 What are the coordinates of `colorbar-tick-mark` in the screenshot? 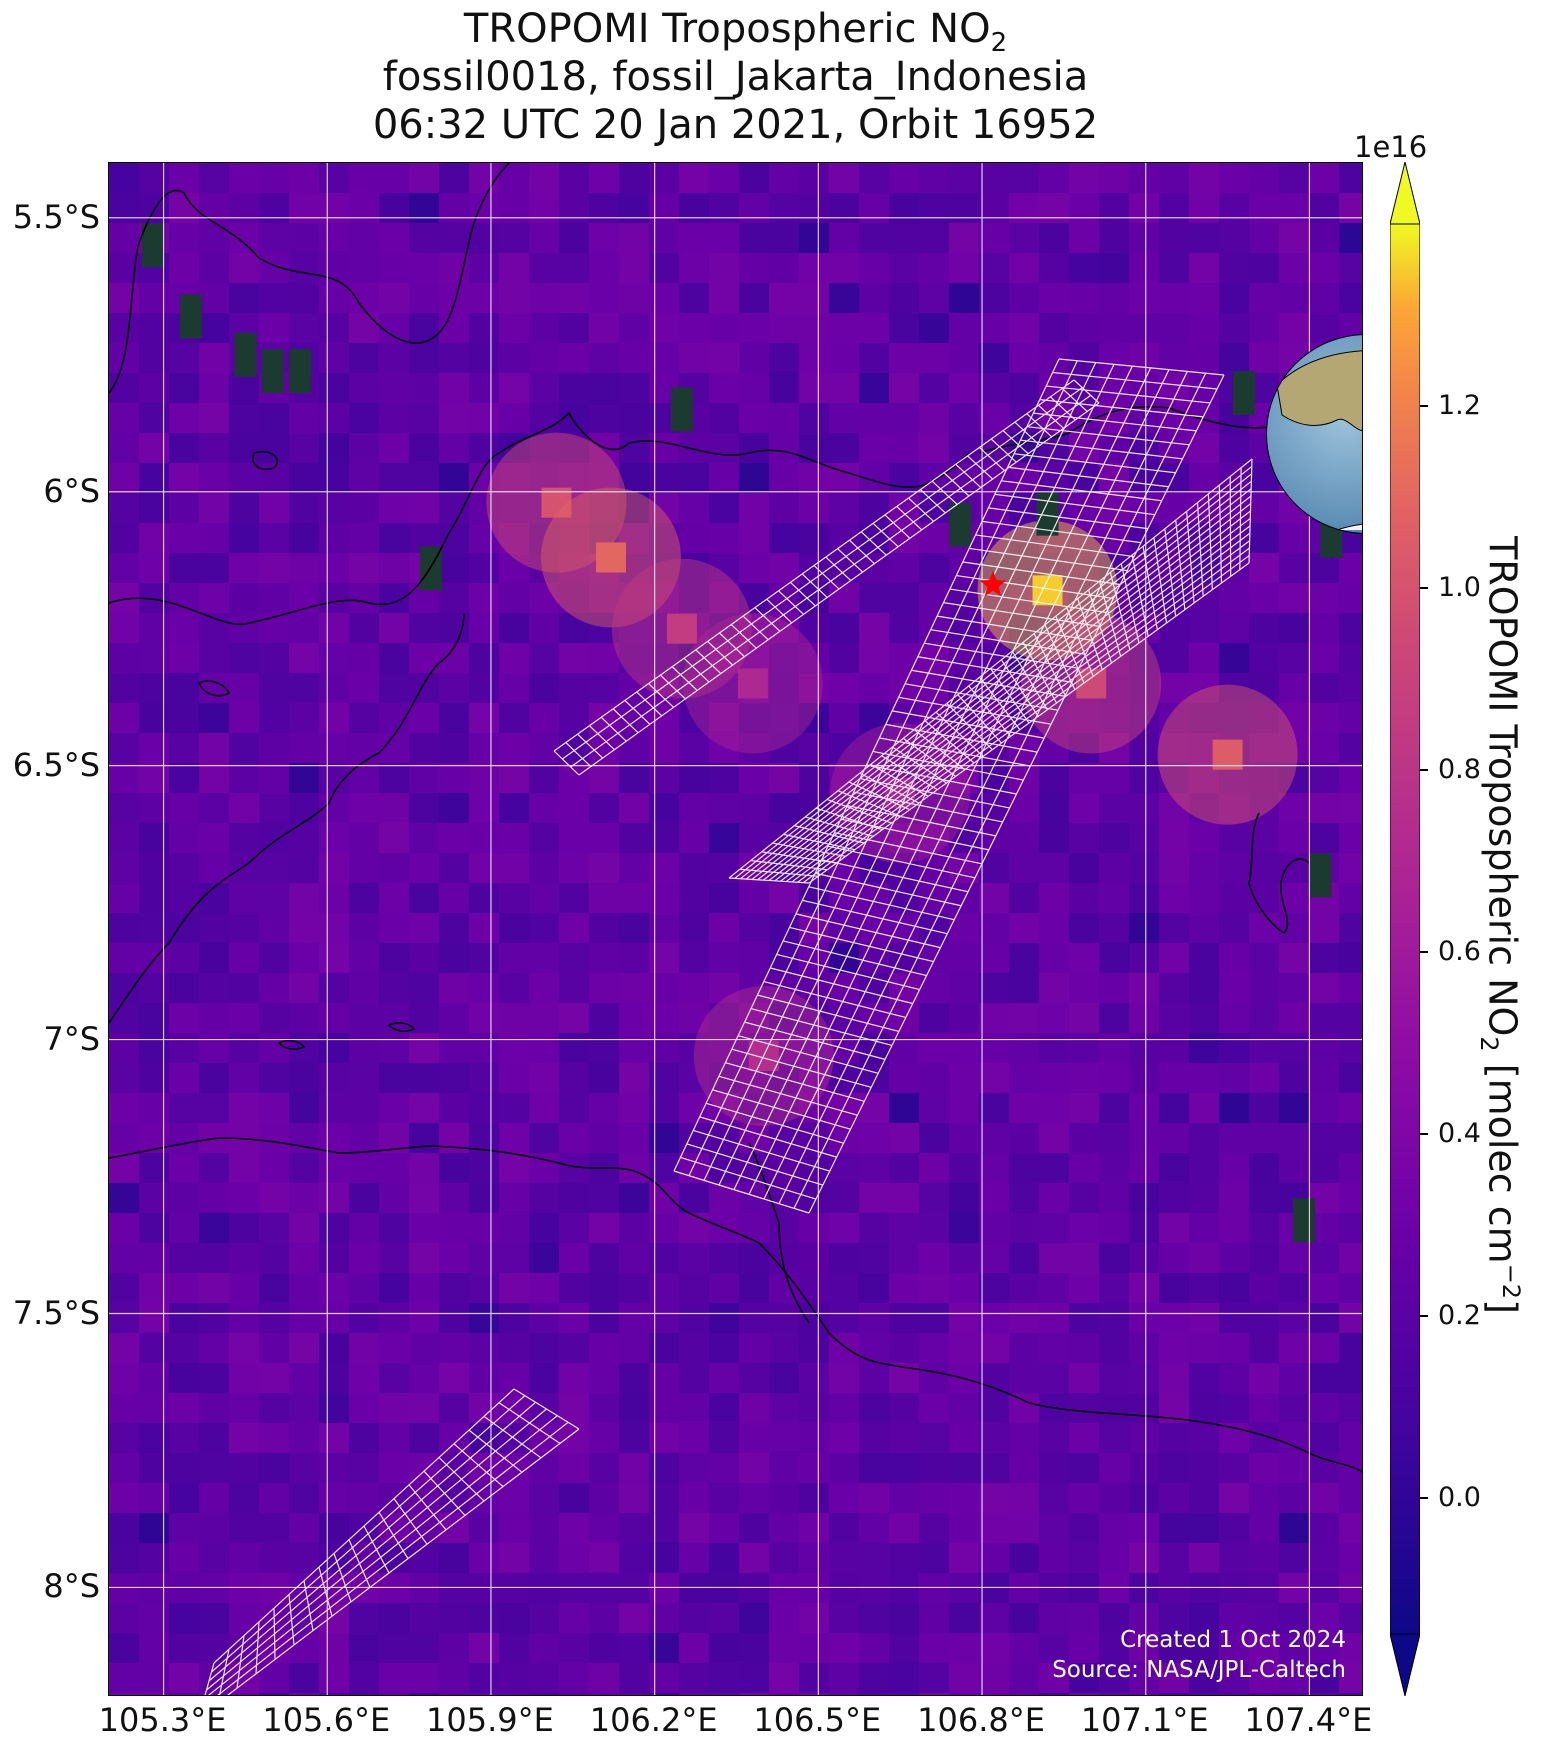 It's located at (1424, 587).